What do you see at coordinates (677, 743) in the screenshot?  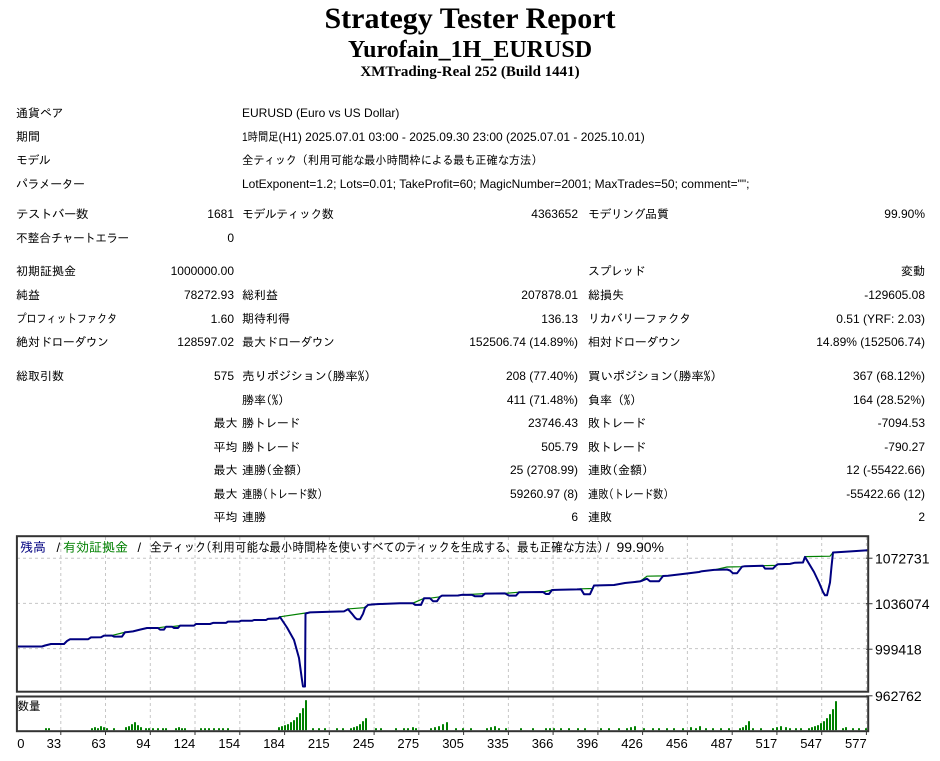 I see `svg-text: 456` at bounding box center [677, 743].